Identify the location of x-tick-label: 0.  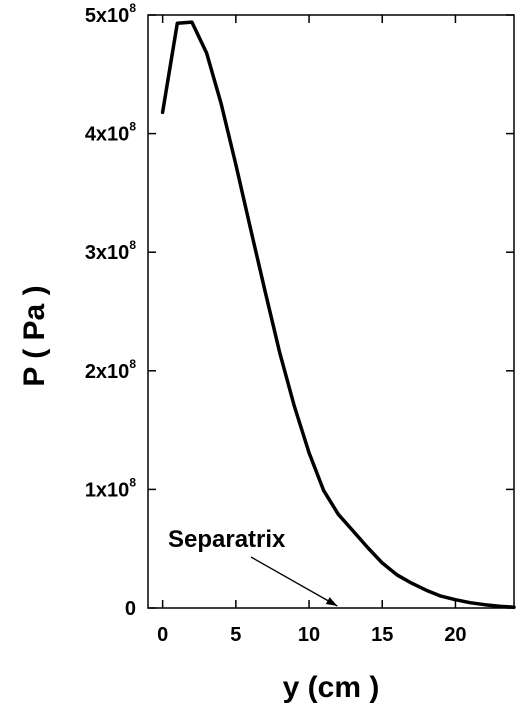
(162, 635).